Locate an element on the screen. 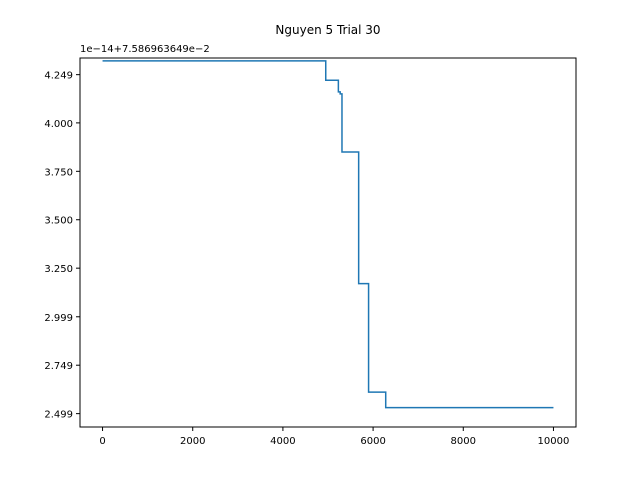 The width and height of the screenshot is (640, 480). y-axis-offset-label: 1e−14+7.586963649e−2 is located at coordinates (145, 49).